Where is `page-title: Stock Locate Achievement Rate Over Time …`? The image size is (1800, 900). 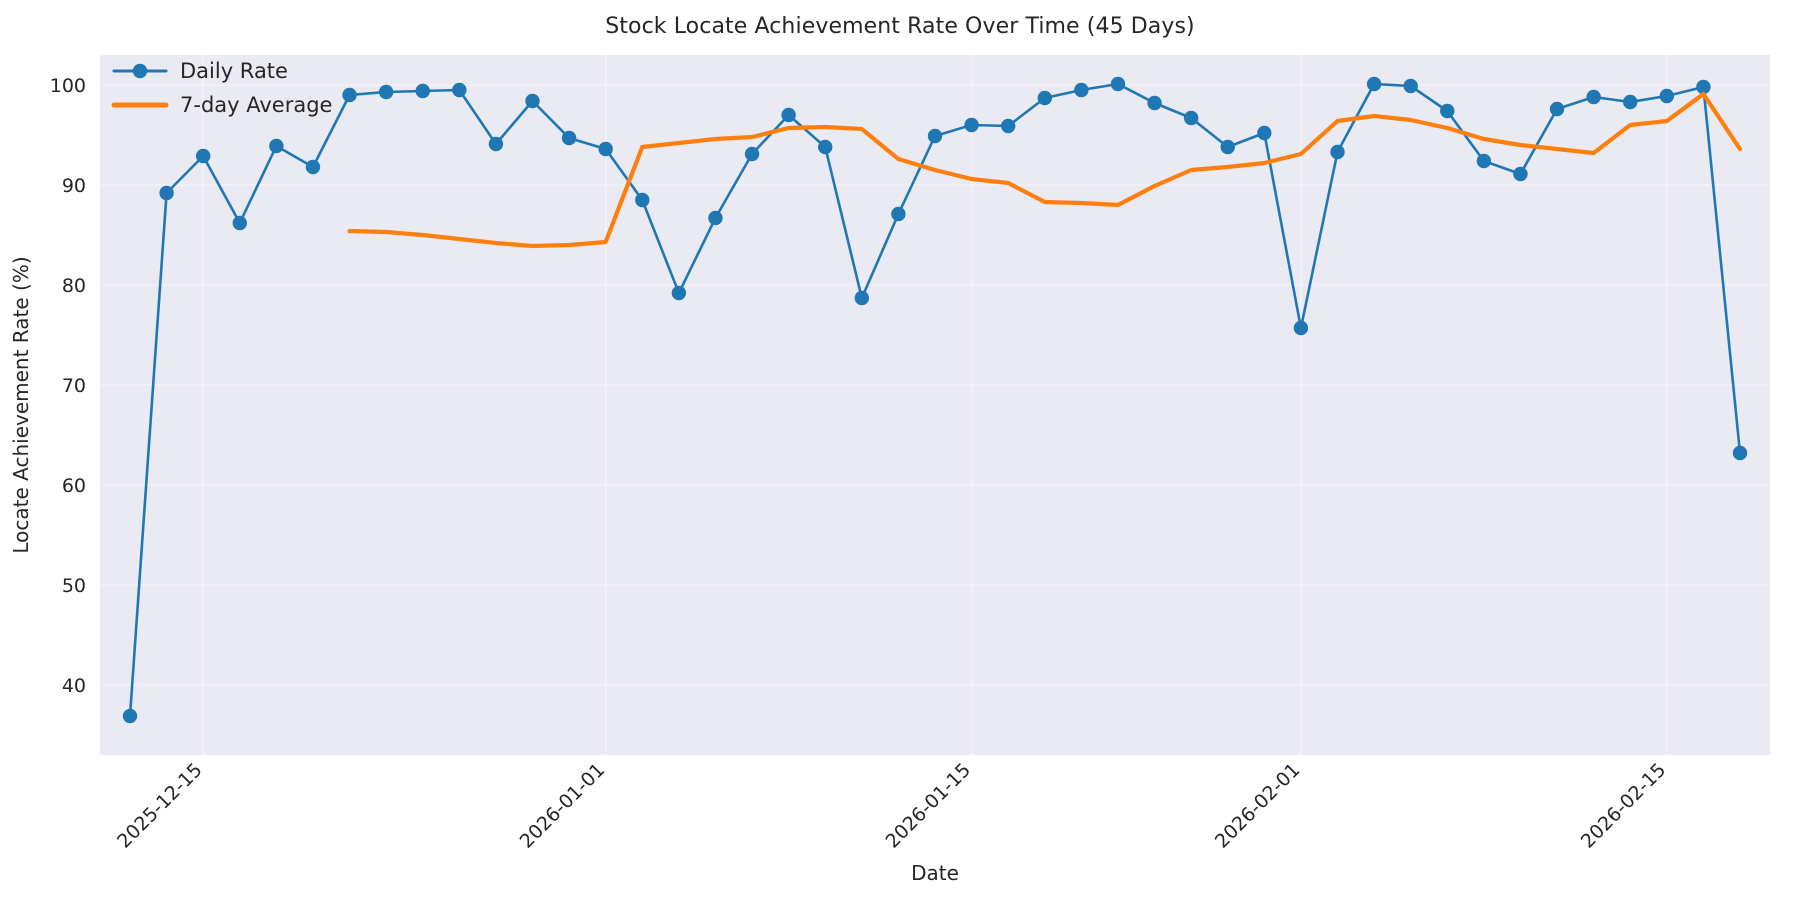
page-title: Stock Locate Achievement Rate Over Time … is located at coordinates (900, 26).